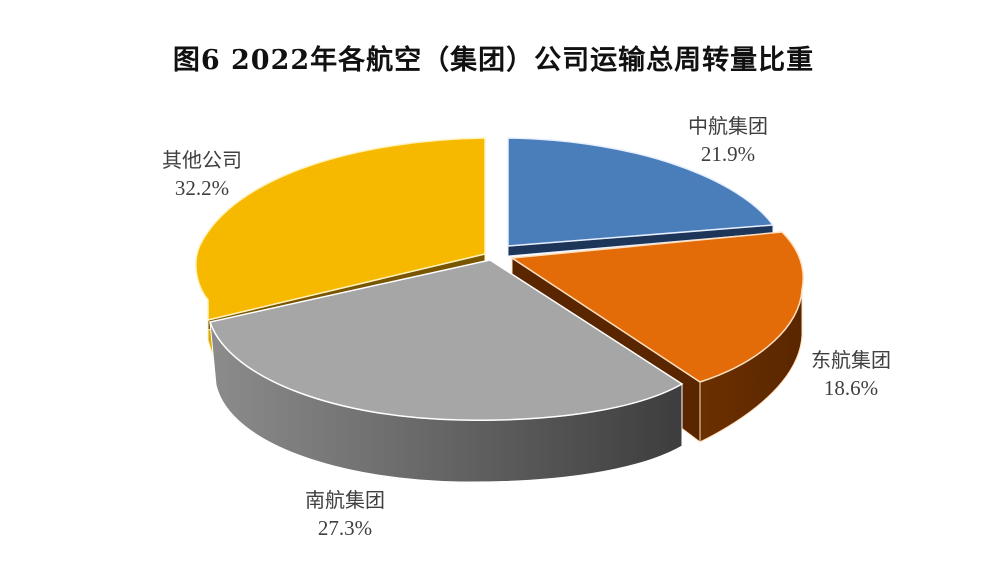 The image size is (987, 563). I want to click on label-name: 中航集团, so click(728, 126).